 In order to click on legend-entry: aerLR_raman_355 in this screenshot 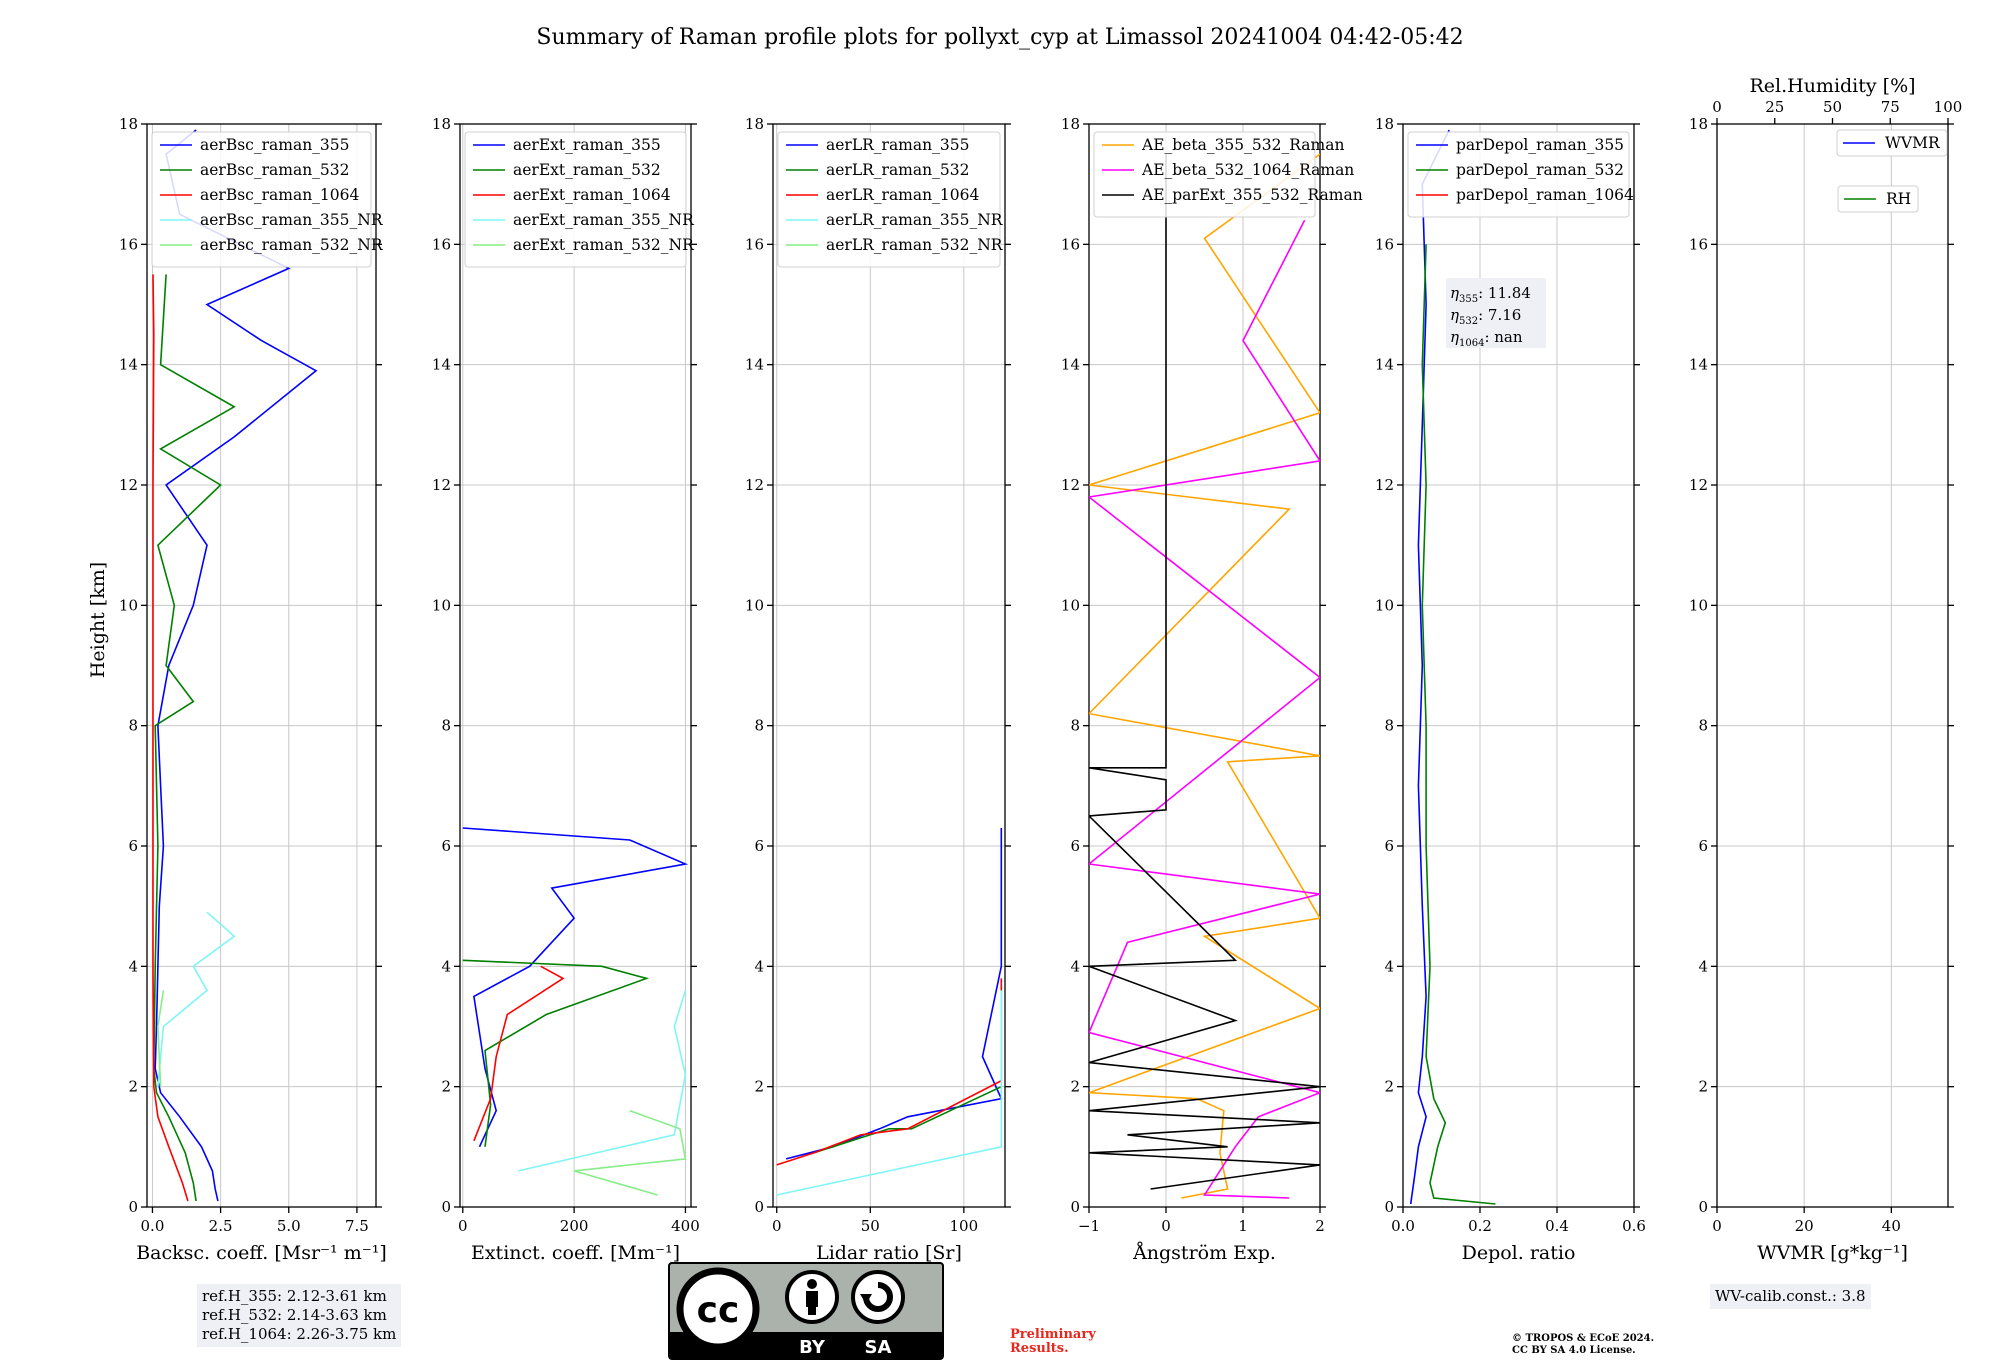, I will do `click(897, 145)`.